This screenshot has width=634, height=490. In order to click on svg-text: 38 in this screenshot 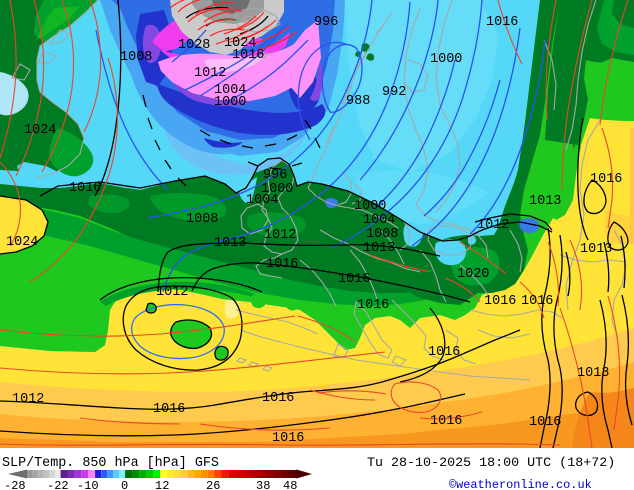, I will do `click(263, 484)`.